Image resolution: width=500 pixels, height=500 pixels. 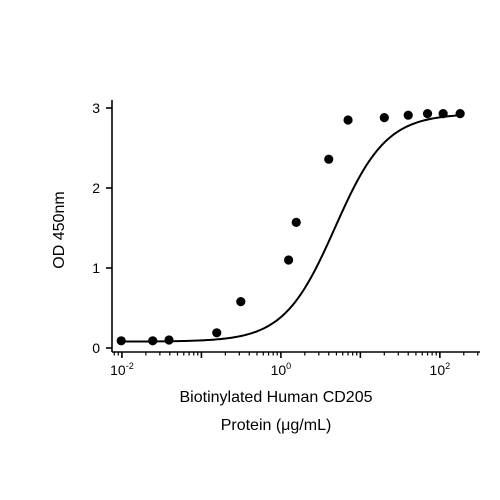 I want to click on y-axis-title: OD 450nm, so click(x=59, y=229).